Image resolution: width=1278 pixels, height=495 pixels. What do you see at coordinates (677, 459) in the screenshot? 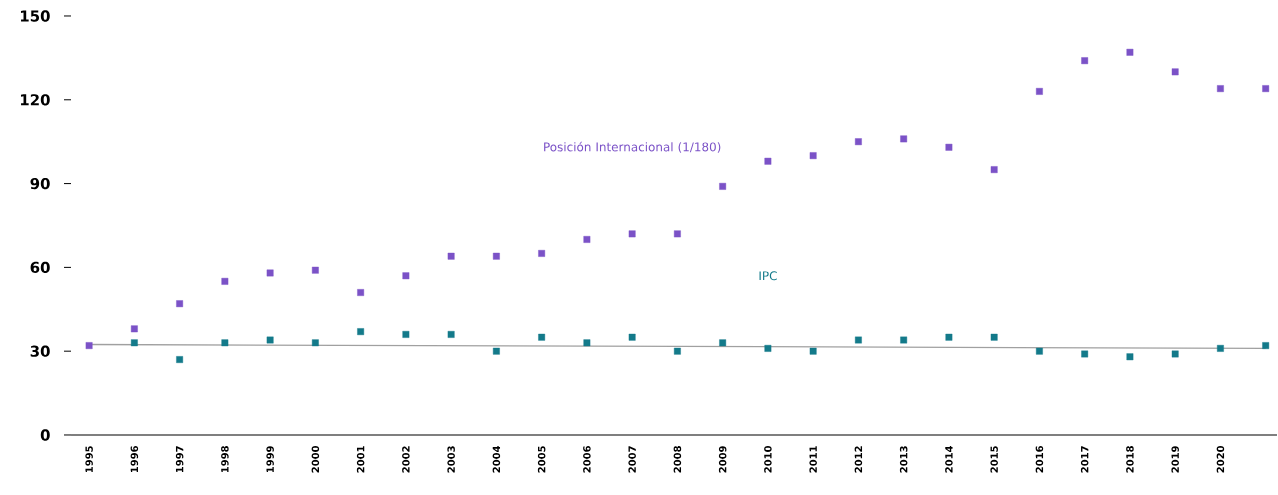
I see `x-tick-label: 2008` at bounding box center [677, 459].